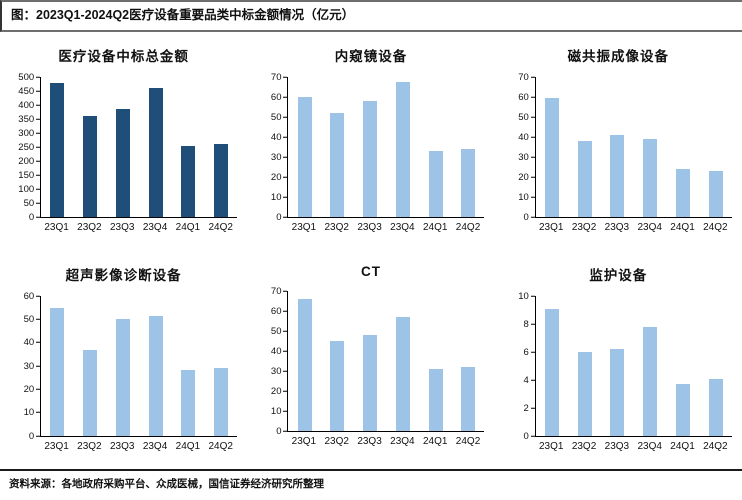 The height and width of the screenshot is (500, 742). Describe the element at coordinates (529, 408) in the screenshot. I see `y-tick-2: 2` at that location.